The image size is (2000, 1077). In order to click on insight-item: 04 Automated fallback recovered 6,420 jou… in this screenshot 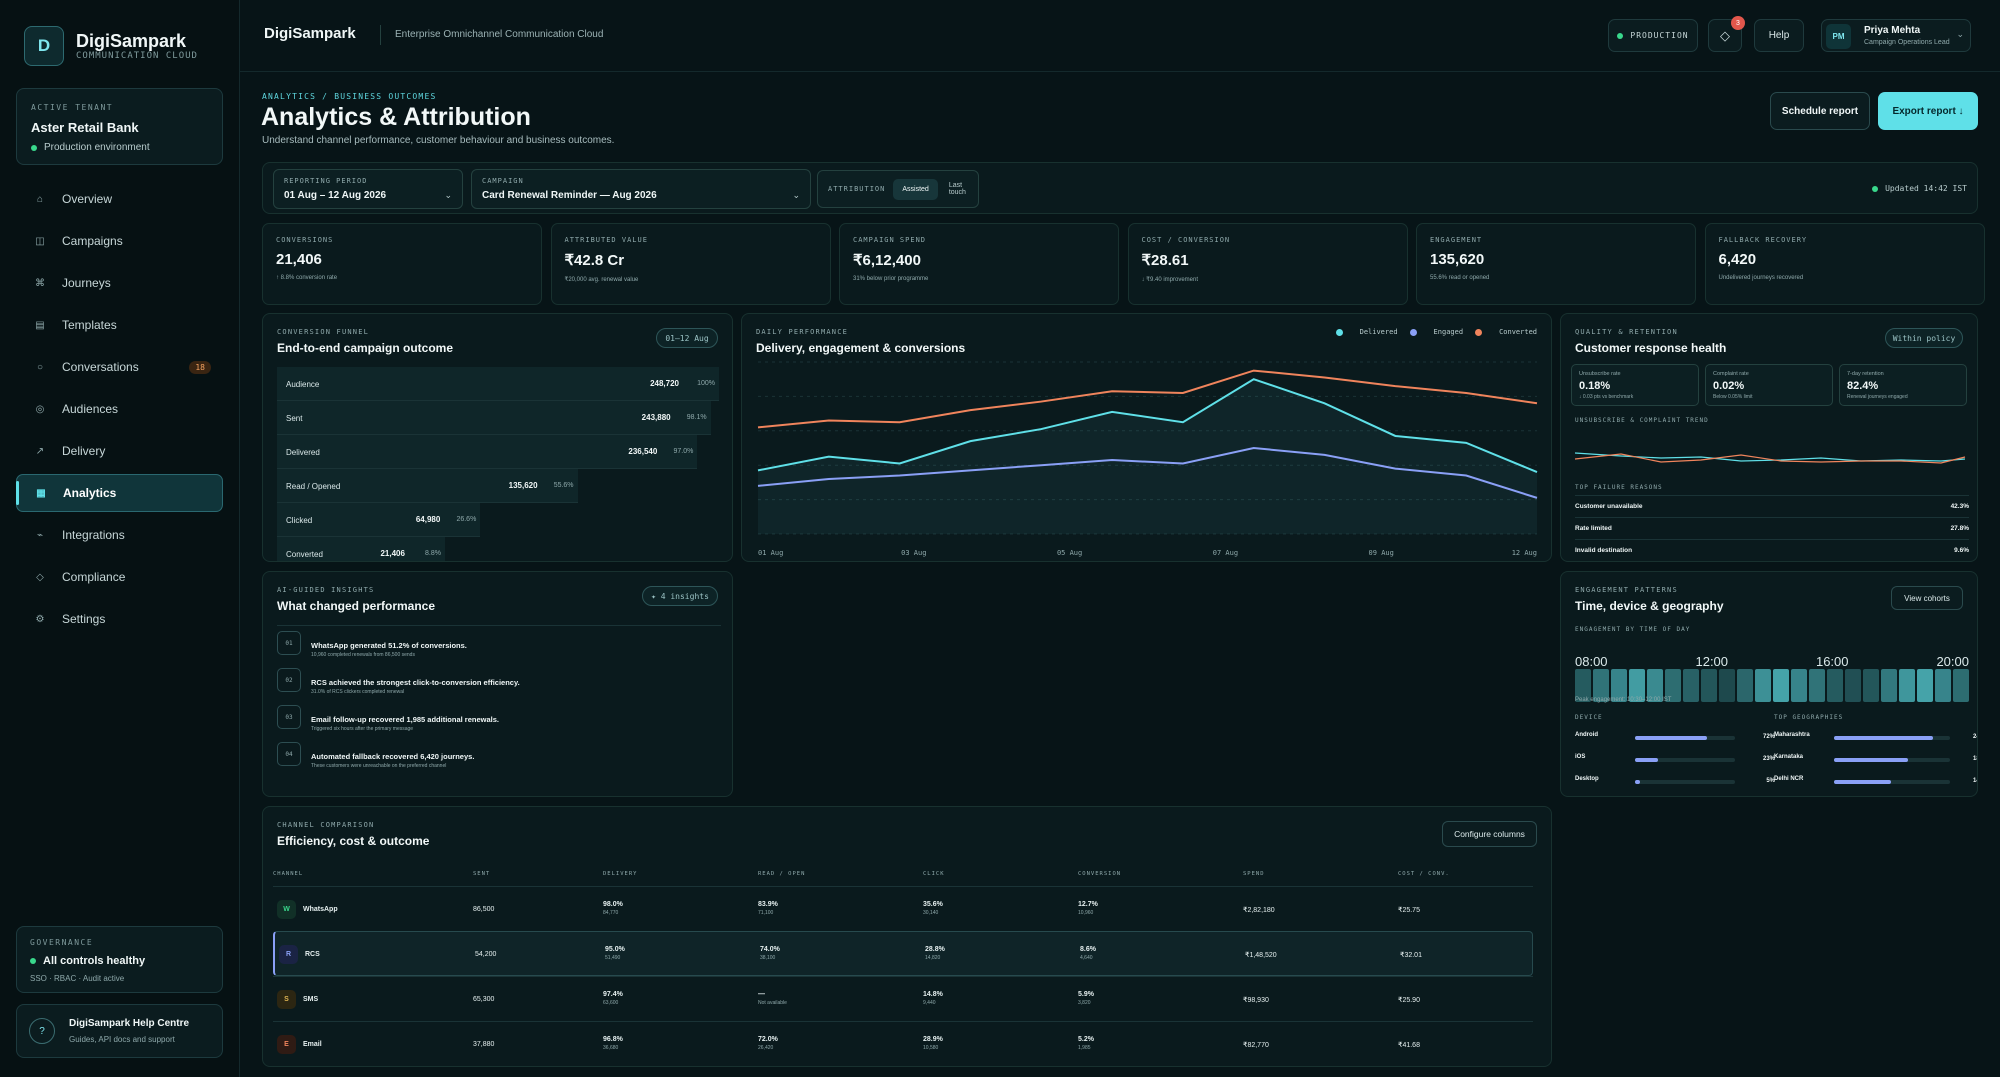, I will do `click(499, 757)`.